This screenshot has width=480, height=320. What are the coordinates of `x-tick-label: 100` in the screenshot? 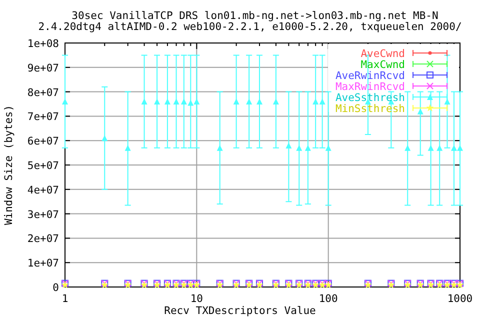 It's located at (328, 299).